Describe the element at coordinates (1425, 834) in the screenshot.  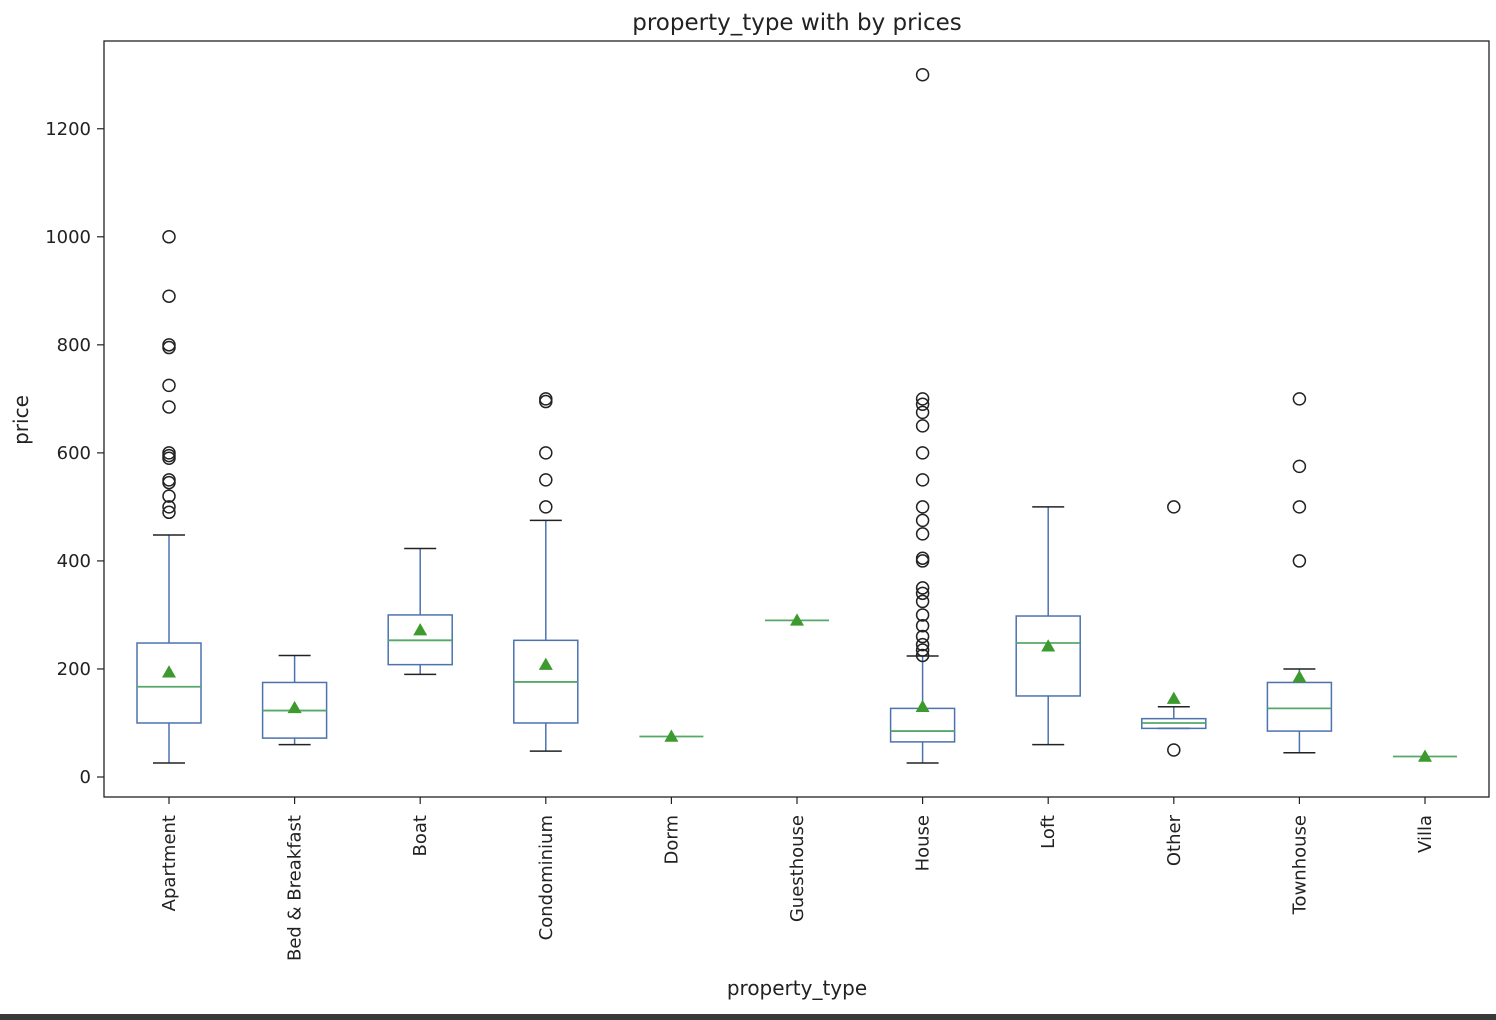
I see `x-tick-label: Villa` at that location.